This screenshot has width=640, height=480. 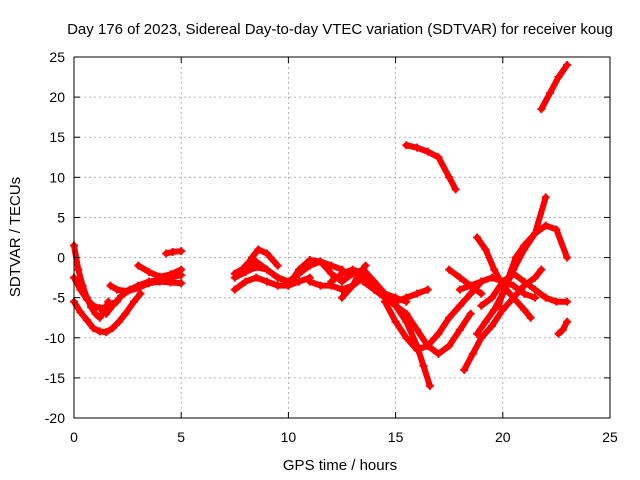 I want to click on x-tick-label: 10, so click(x=289, y=437).